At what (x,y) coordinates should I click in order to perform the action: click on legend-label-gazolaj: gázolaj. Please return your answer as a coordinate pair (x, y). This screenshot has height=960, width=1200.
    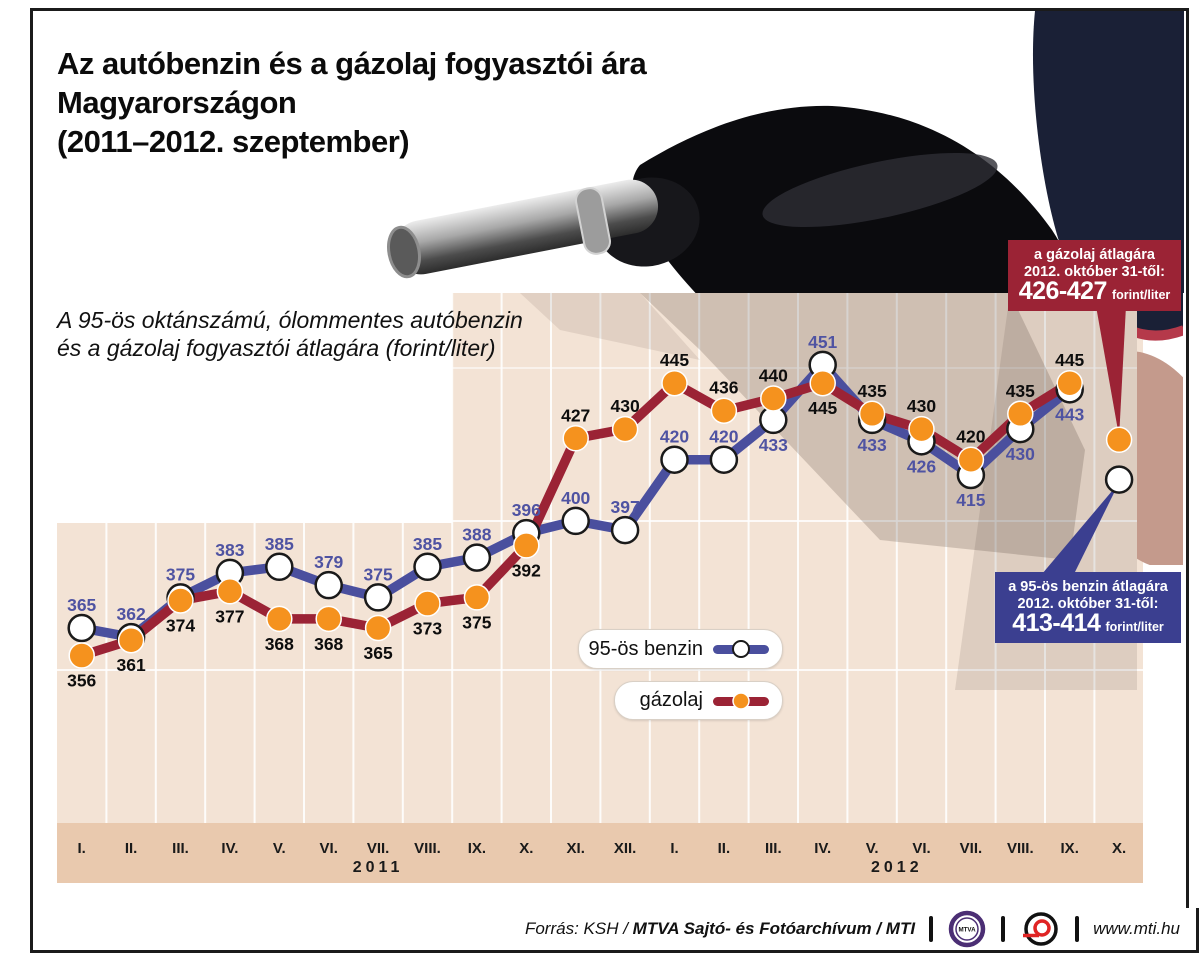
    Looking at the image, I should click on (671, 700).